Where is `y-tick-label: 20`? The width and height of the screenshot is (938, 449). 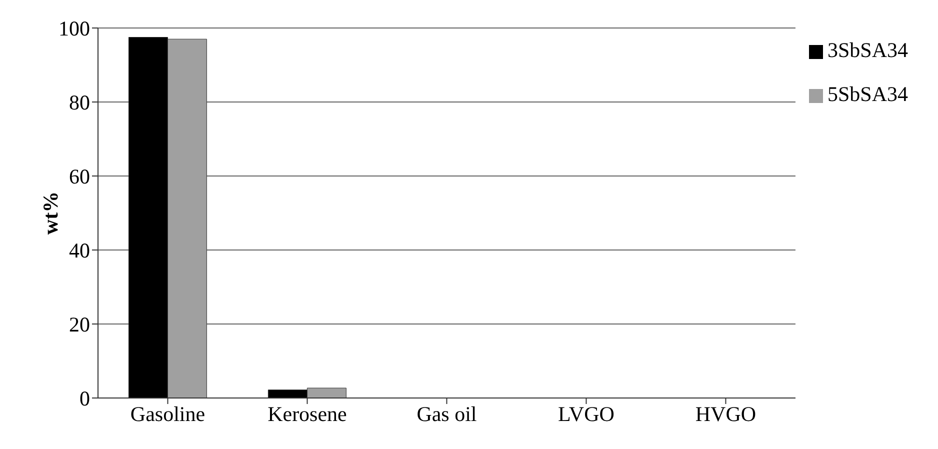 y-tick-label: 20 is located at coordinates (79, 324).